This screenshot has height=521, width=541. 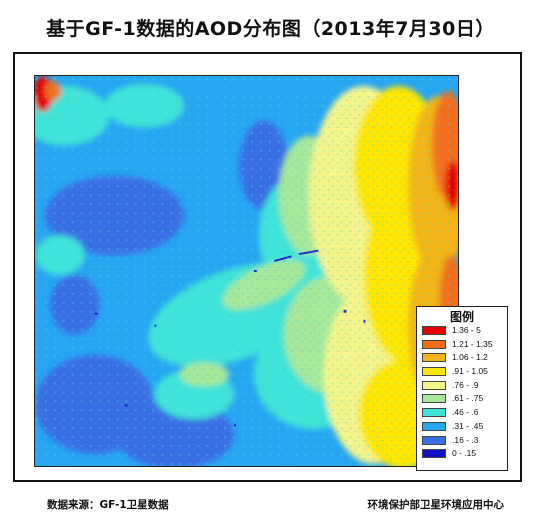 What do you see at coordinates (465, 412) in the screenshot?
I see `legend-label: .46 - .6` at bounding box center [465, 412].